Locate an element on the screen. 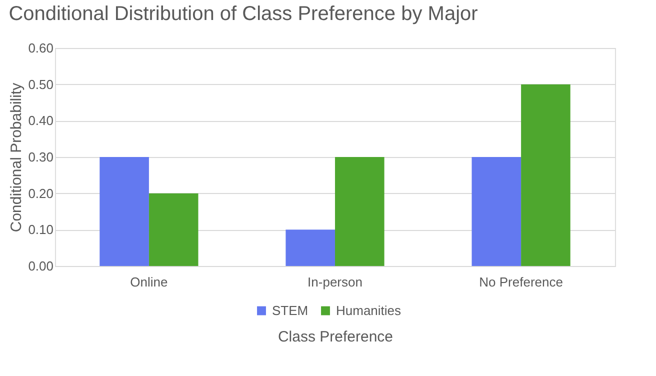  x-axis-title: Class Preference is located at coordinates (336, 337).